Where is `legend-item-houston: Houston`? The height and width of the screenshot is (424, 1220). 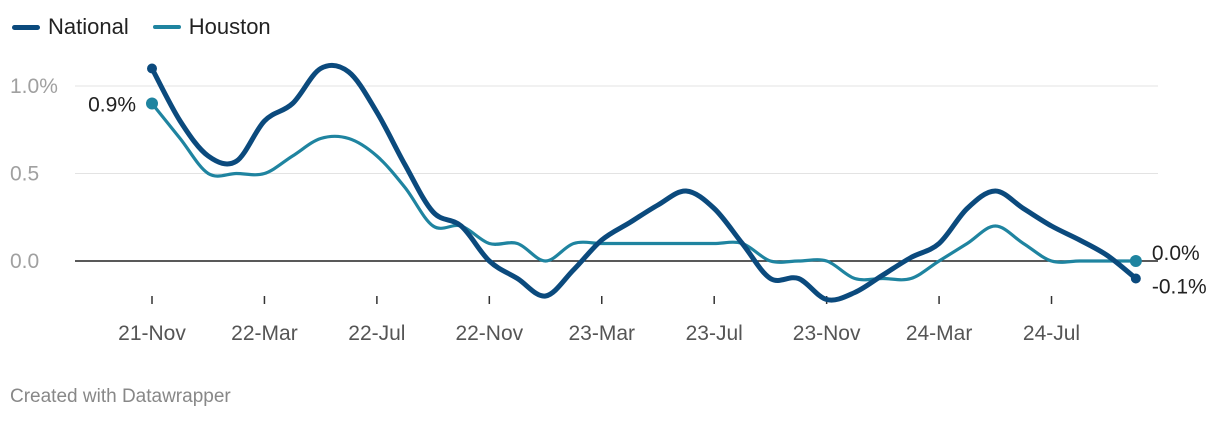
legend-item-houston: Houston is located at coordinates (211, 27).